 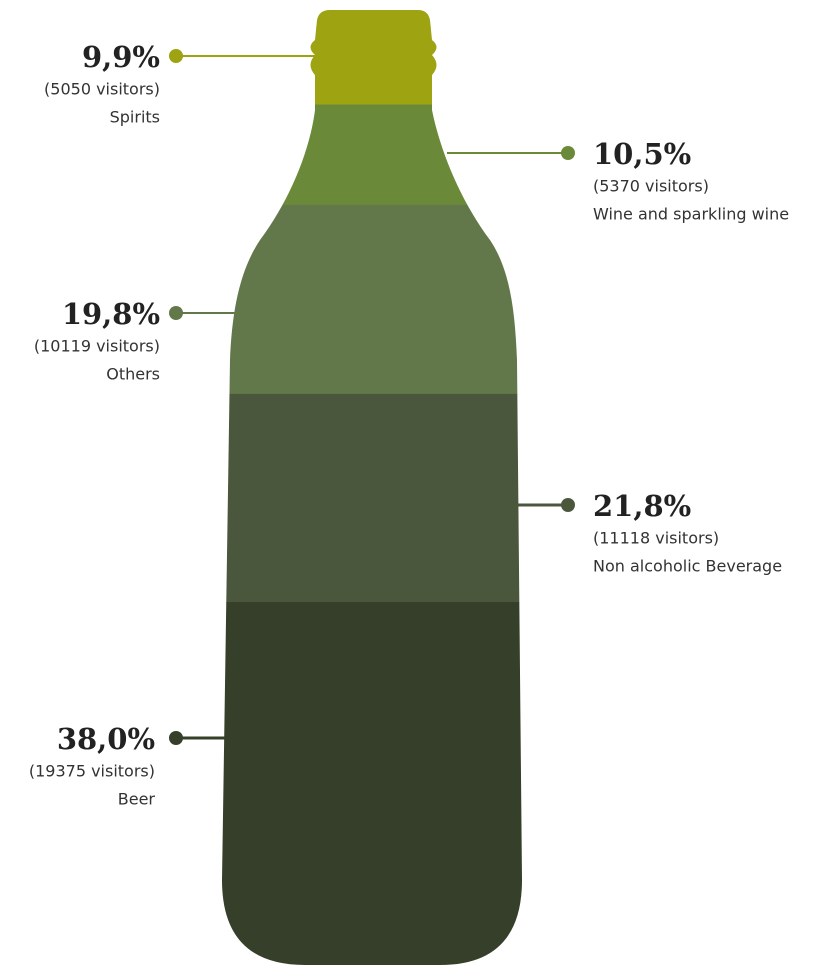 I want to click on value-label: 21,8%, so click(x=642, y=506).